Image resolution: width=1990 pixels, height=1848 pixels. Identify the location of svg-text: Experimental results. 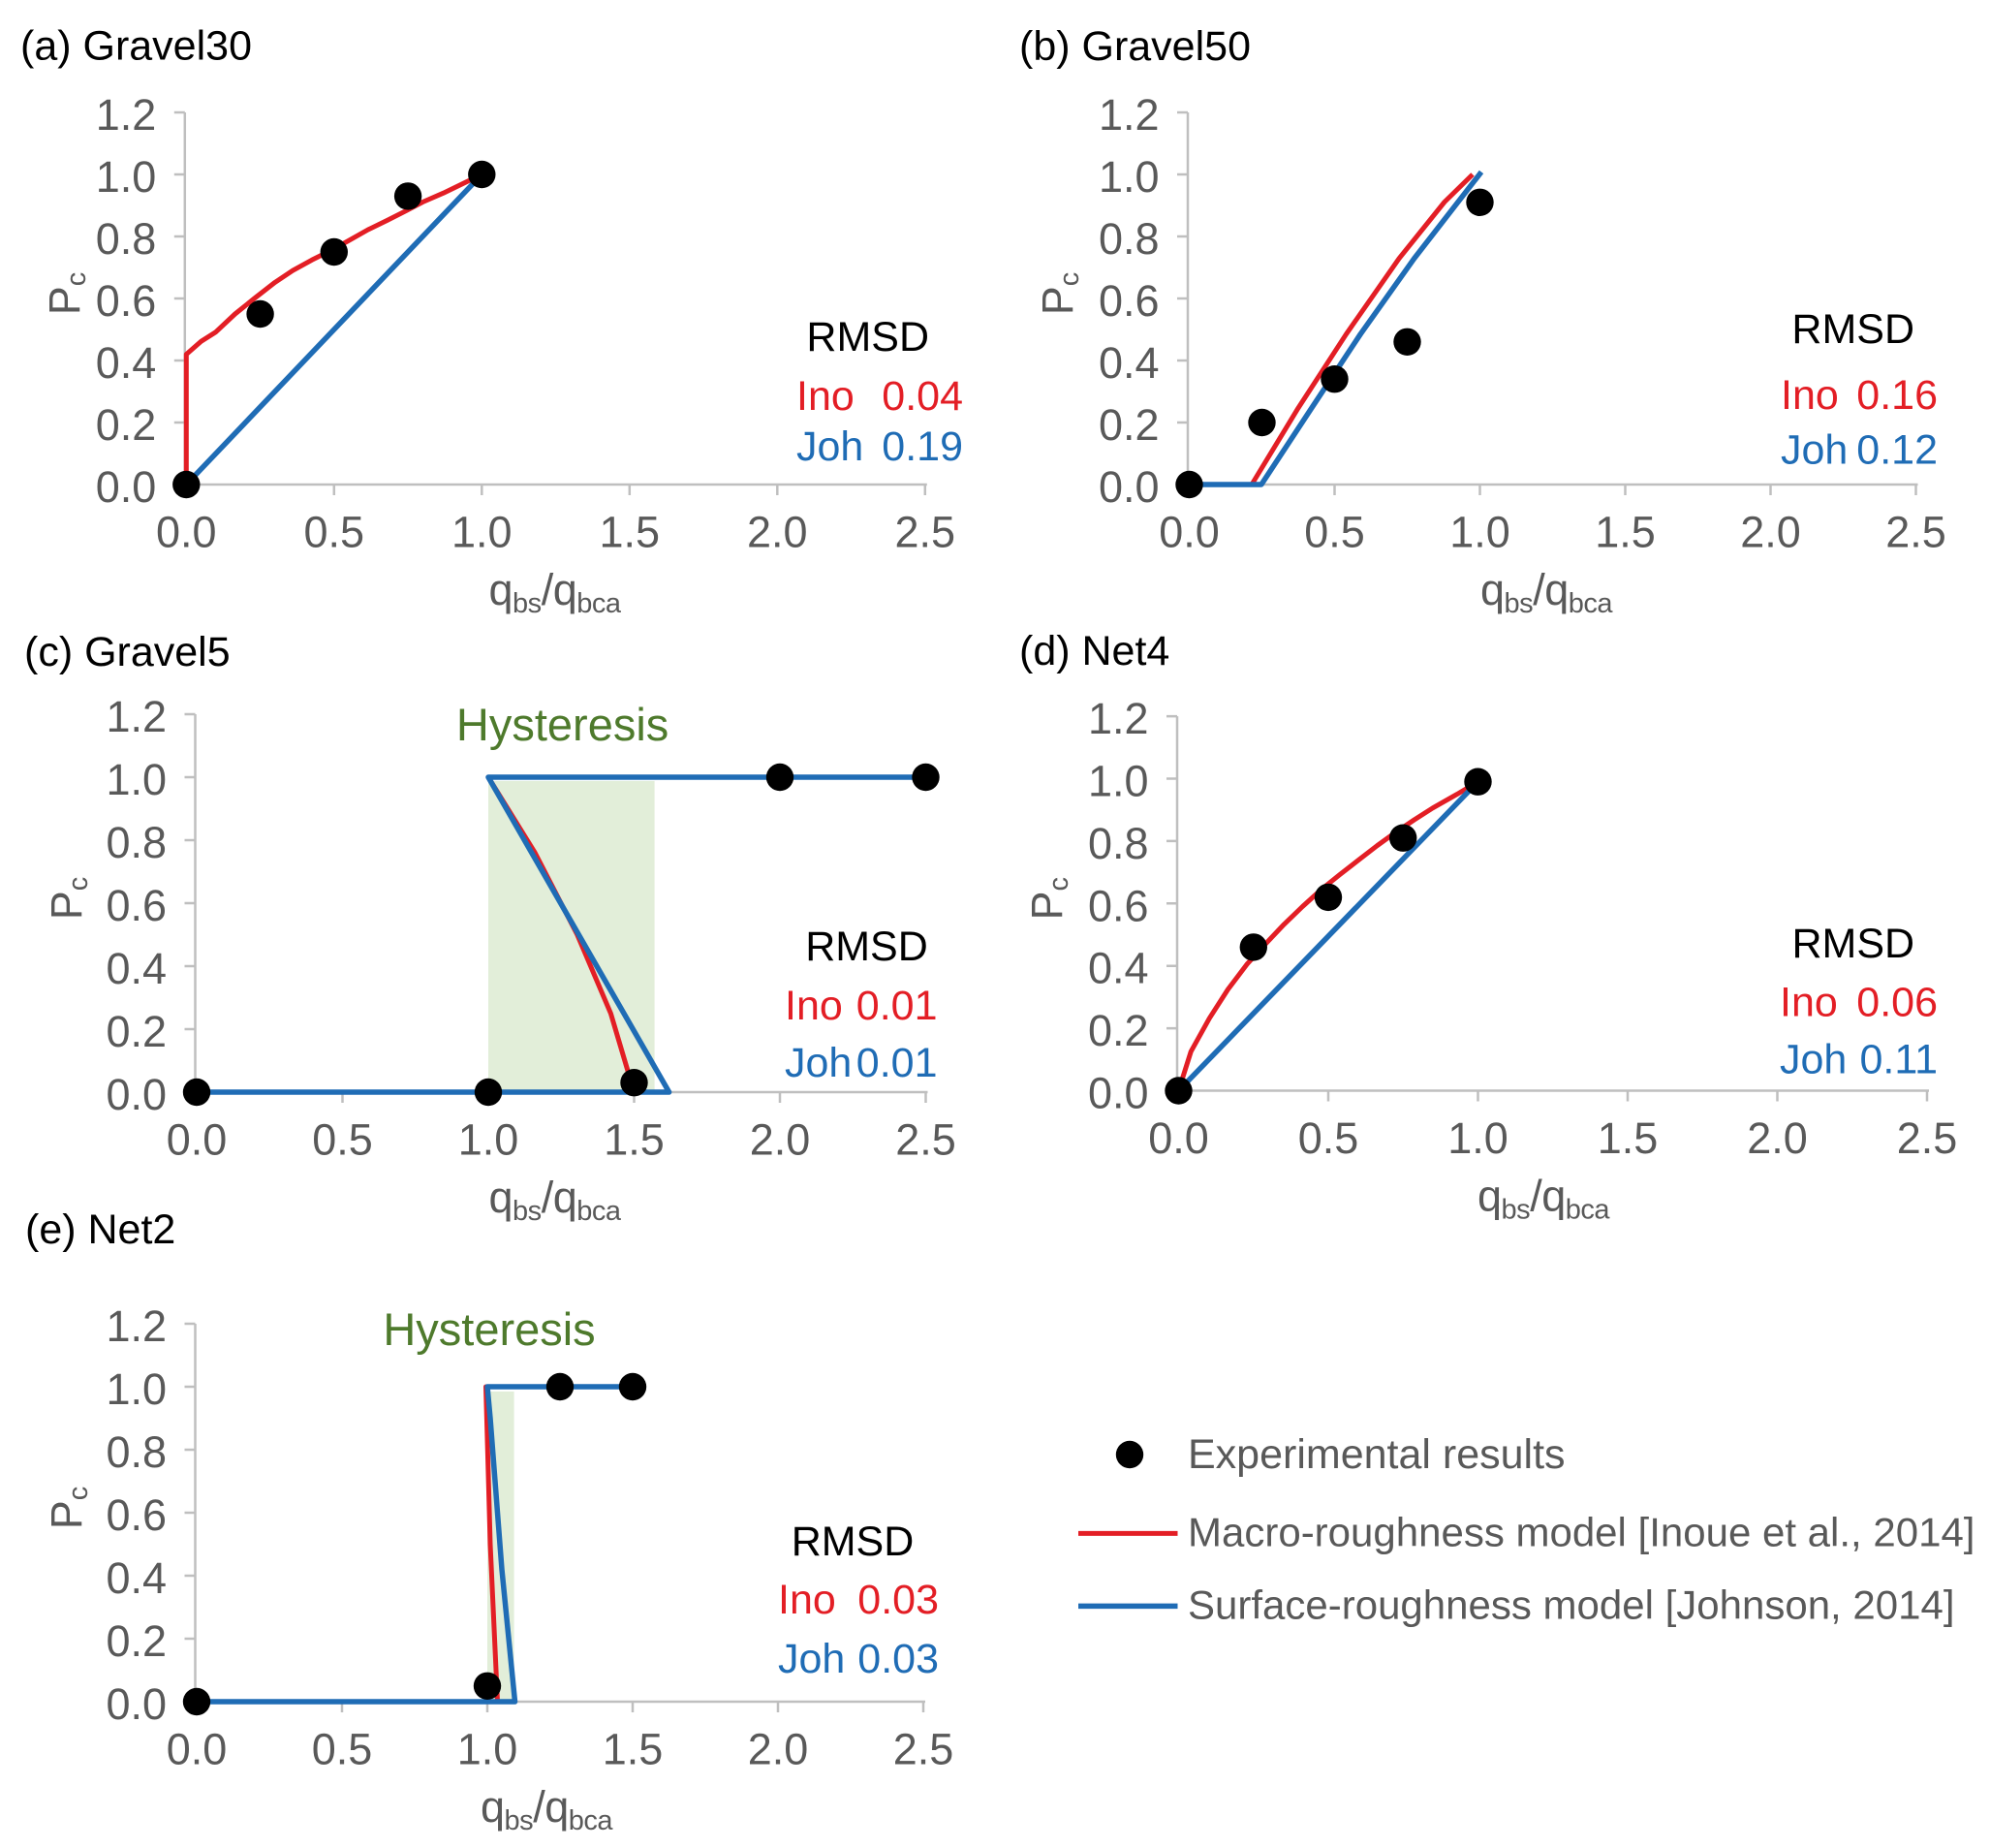
(1377, 1454).